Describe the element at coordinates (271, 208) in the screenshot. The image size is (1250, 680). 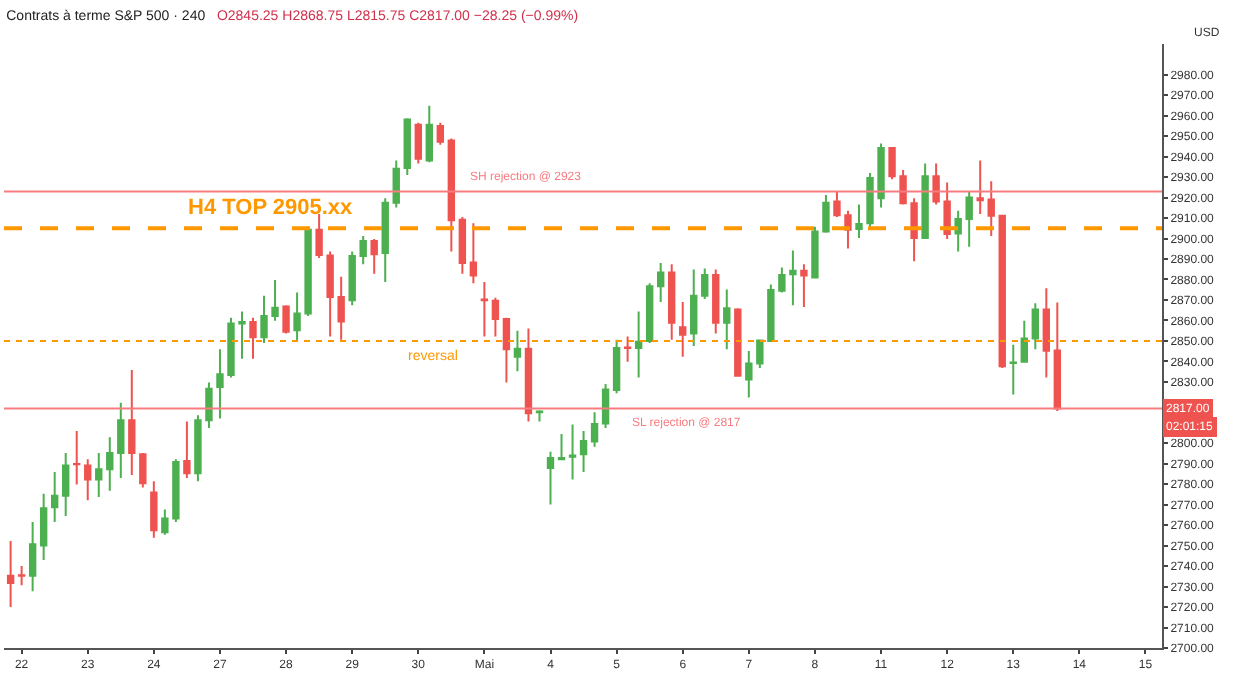
I see `ref-line-label: H4 TOP 2905.xx` at that location.